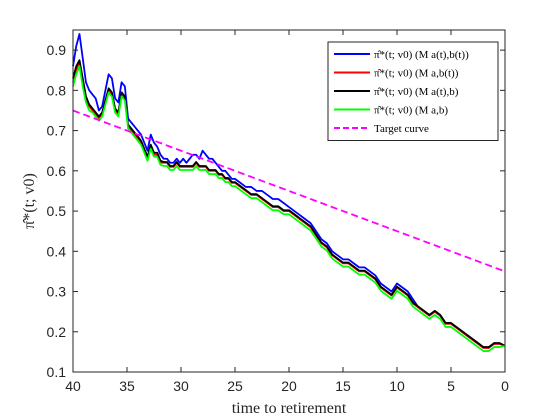 The image size is (560, 420). I want to click on x-tick-label: 0, so click(505, 386).